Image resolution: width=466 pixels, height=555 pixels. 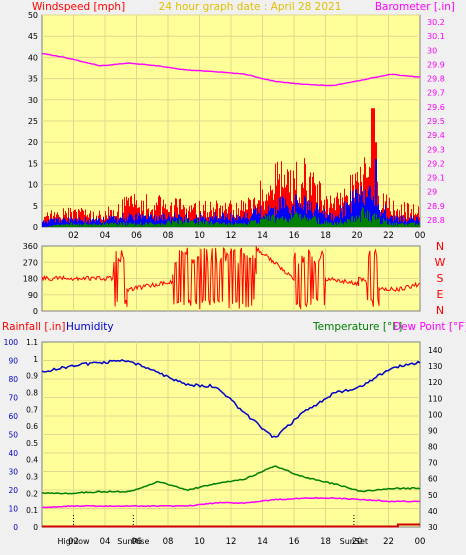 I want to click on wind-tick-label: 0, so click(x=35, y=227).